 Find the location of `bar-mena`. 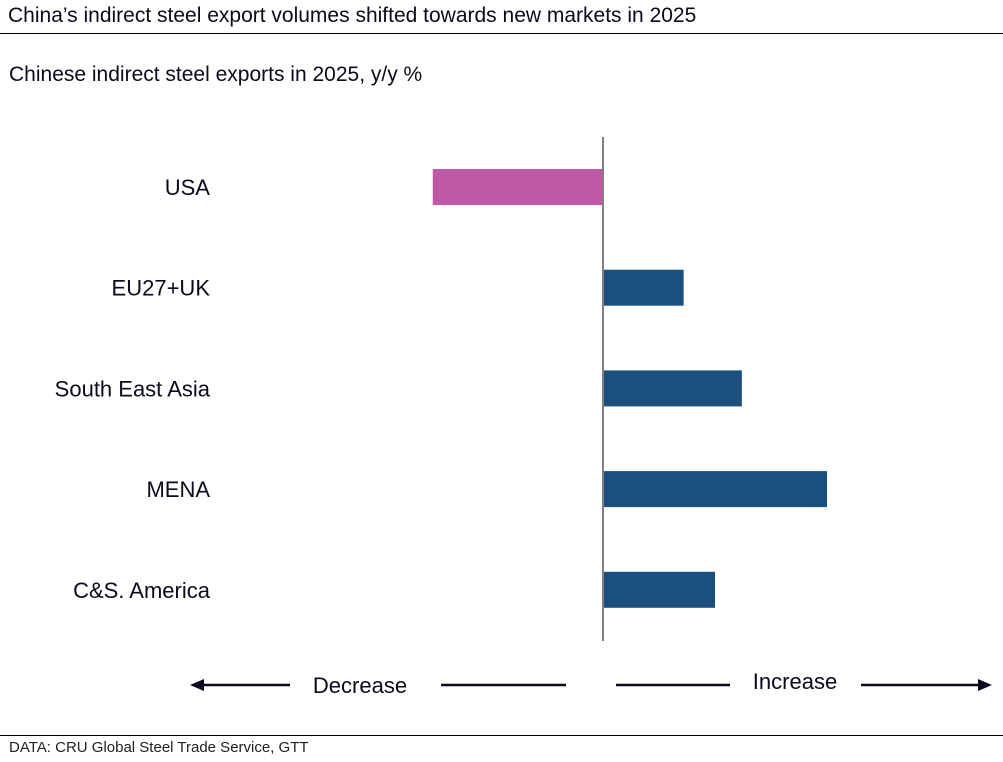

bar-mena is located at coordinates (715, 489).